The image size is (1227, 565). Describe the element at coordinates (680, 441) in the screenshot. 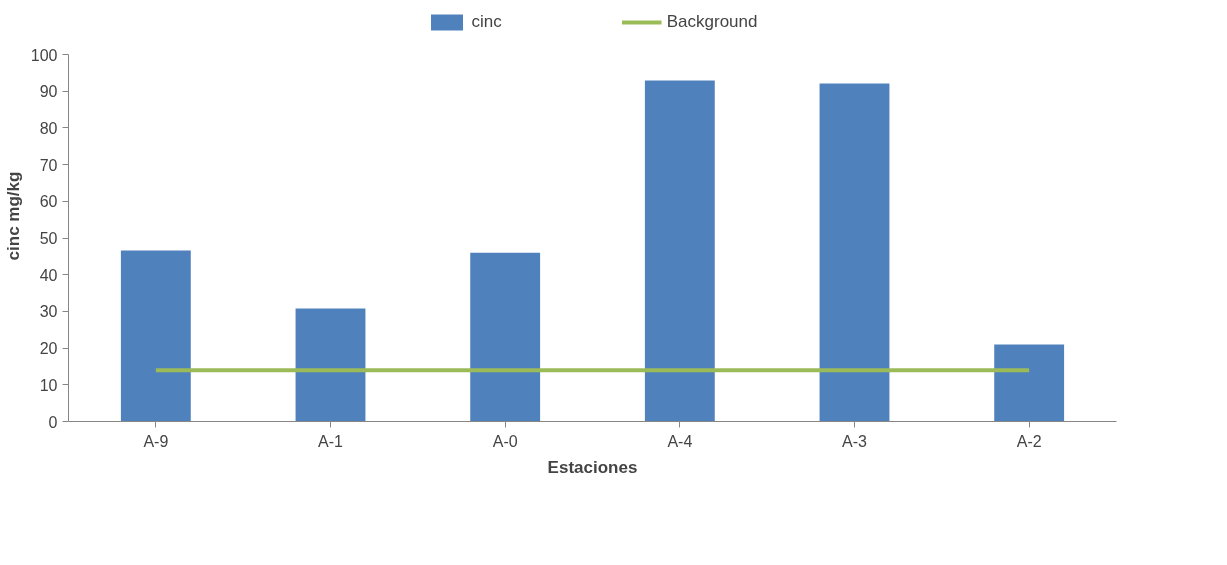

I see `x-tick-label: A-4` at that location.